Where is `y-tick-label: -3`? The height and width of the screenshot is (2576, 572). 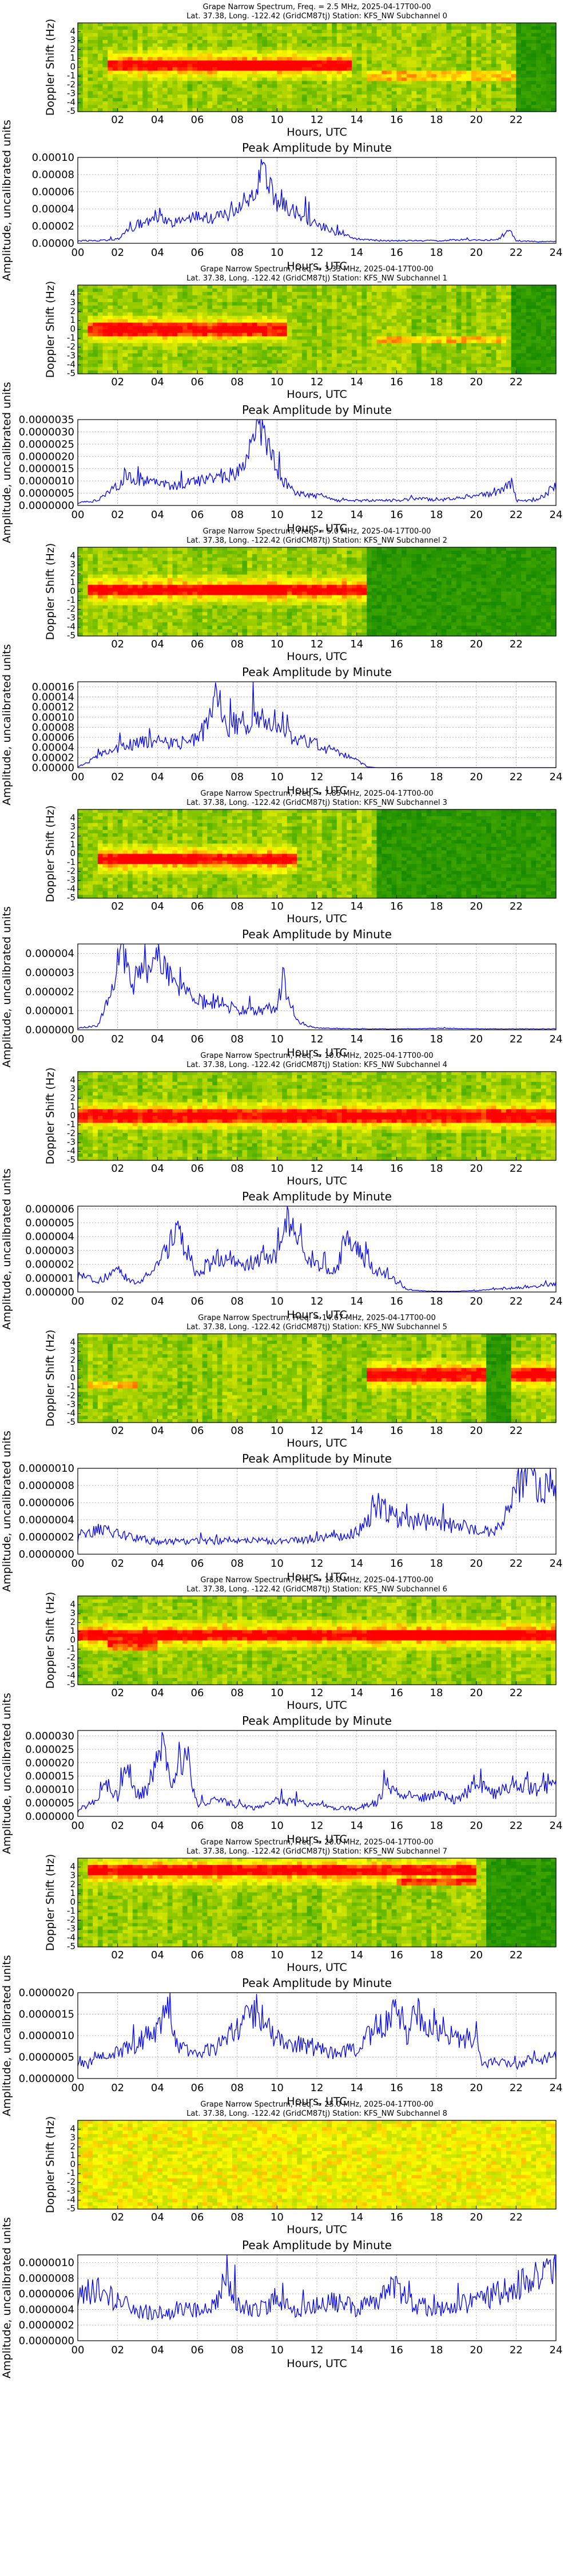 y-tick-label: -3 is located at coordinates (71, 93).